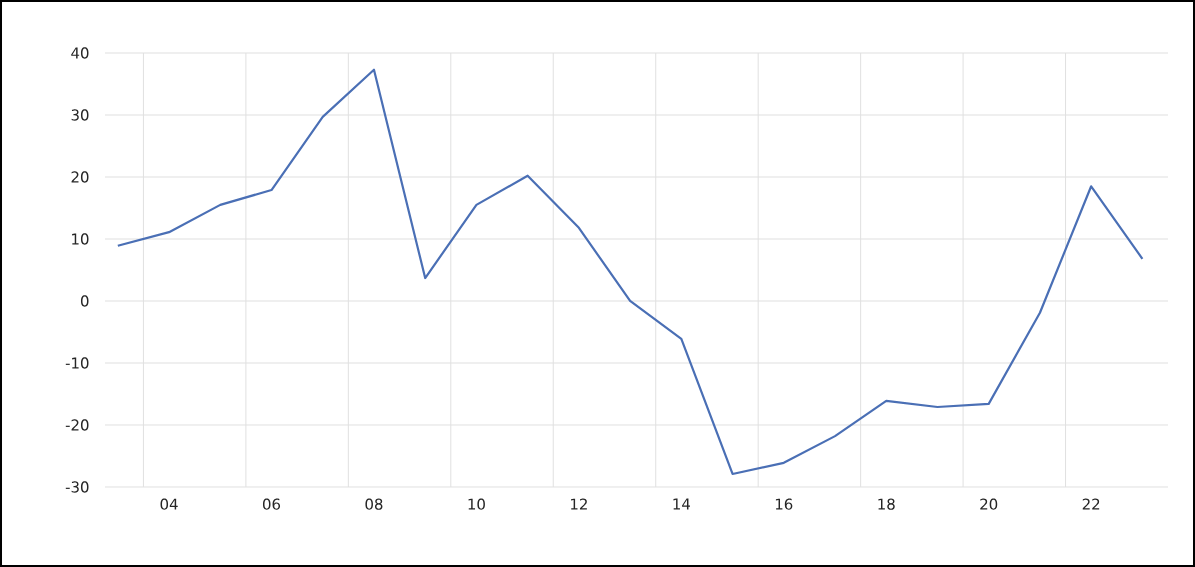  I want to click on x-tick-label: 16, so click(784, 504).